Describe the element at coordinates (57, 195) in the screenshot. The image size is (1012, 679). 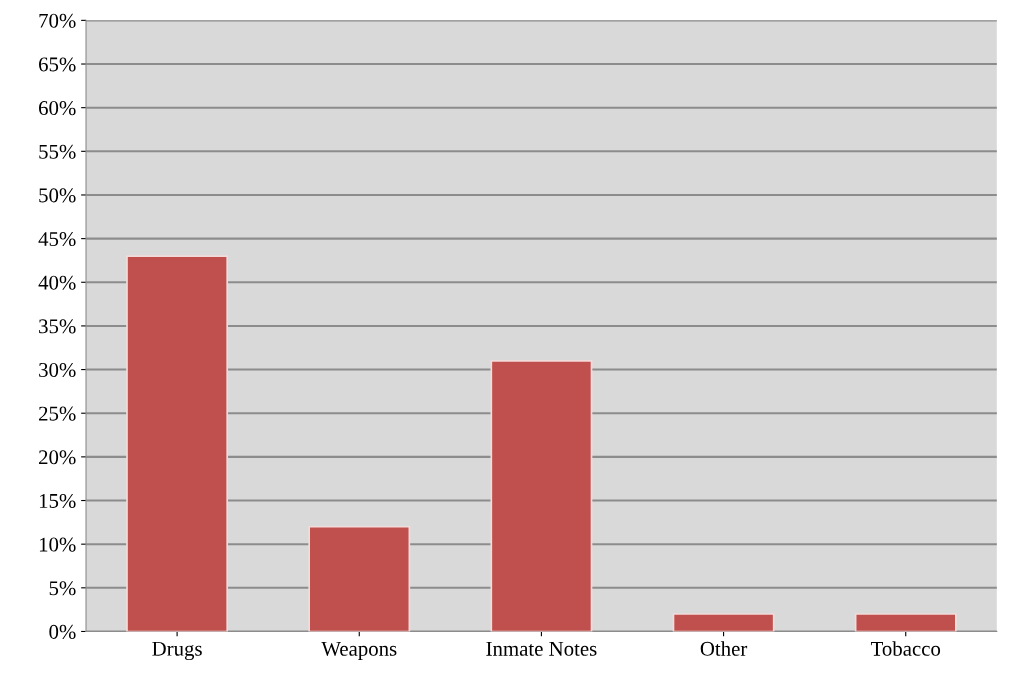
I see `y-tick-label: 50%` at that location.